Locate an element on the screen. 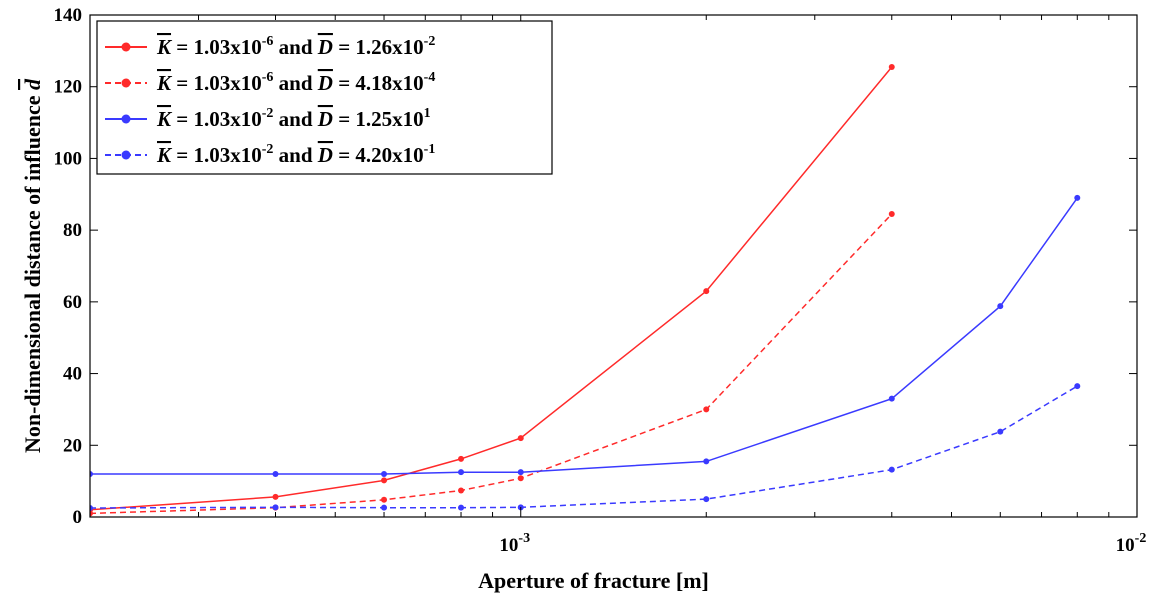 This screenshot has width=1151, height=604. y-tick-label: 140 is located at coordinates (68, 15).